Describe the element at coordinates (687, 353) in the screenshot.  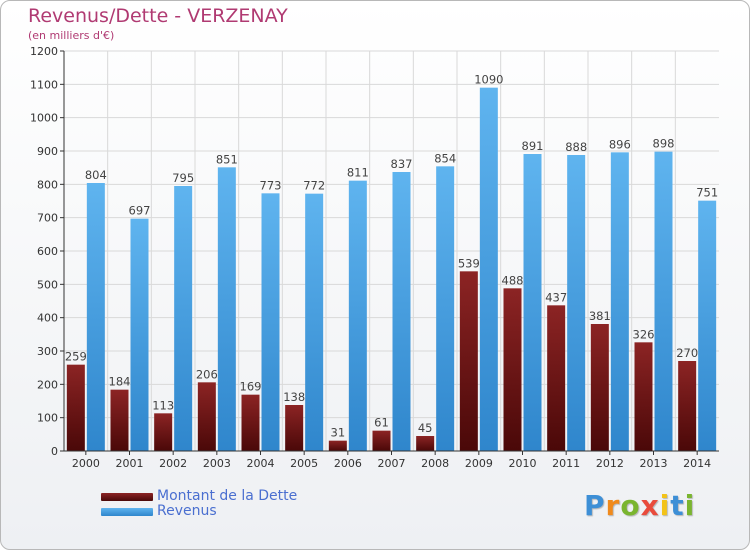
I see `data-label: 270` at that location.